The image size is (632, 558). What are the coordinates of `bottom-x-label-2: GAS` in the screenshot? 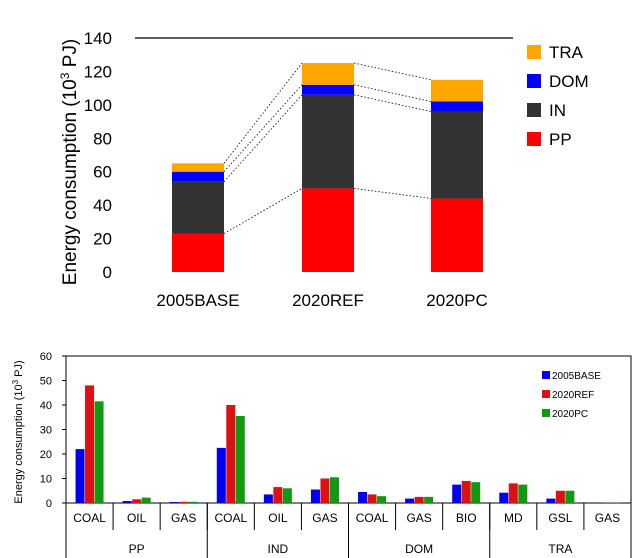 It's located at (183, 518).